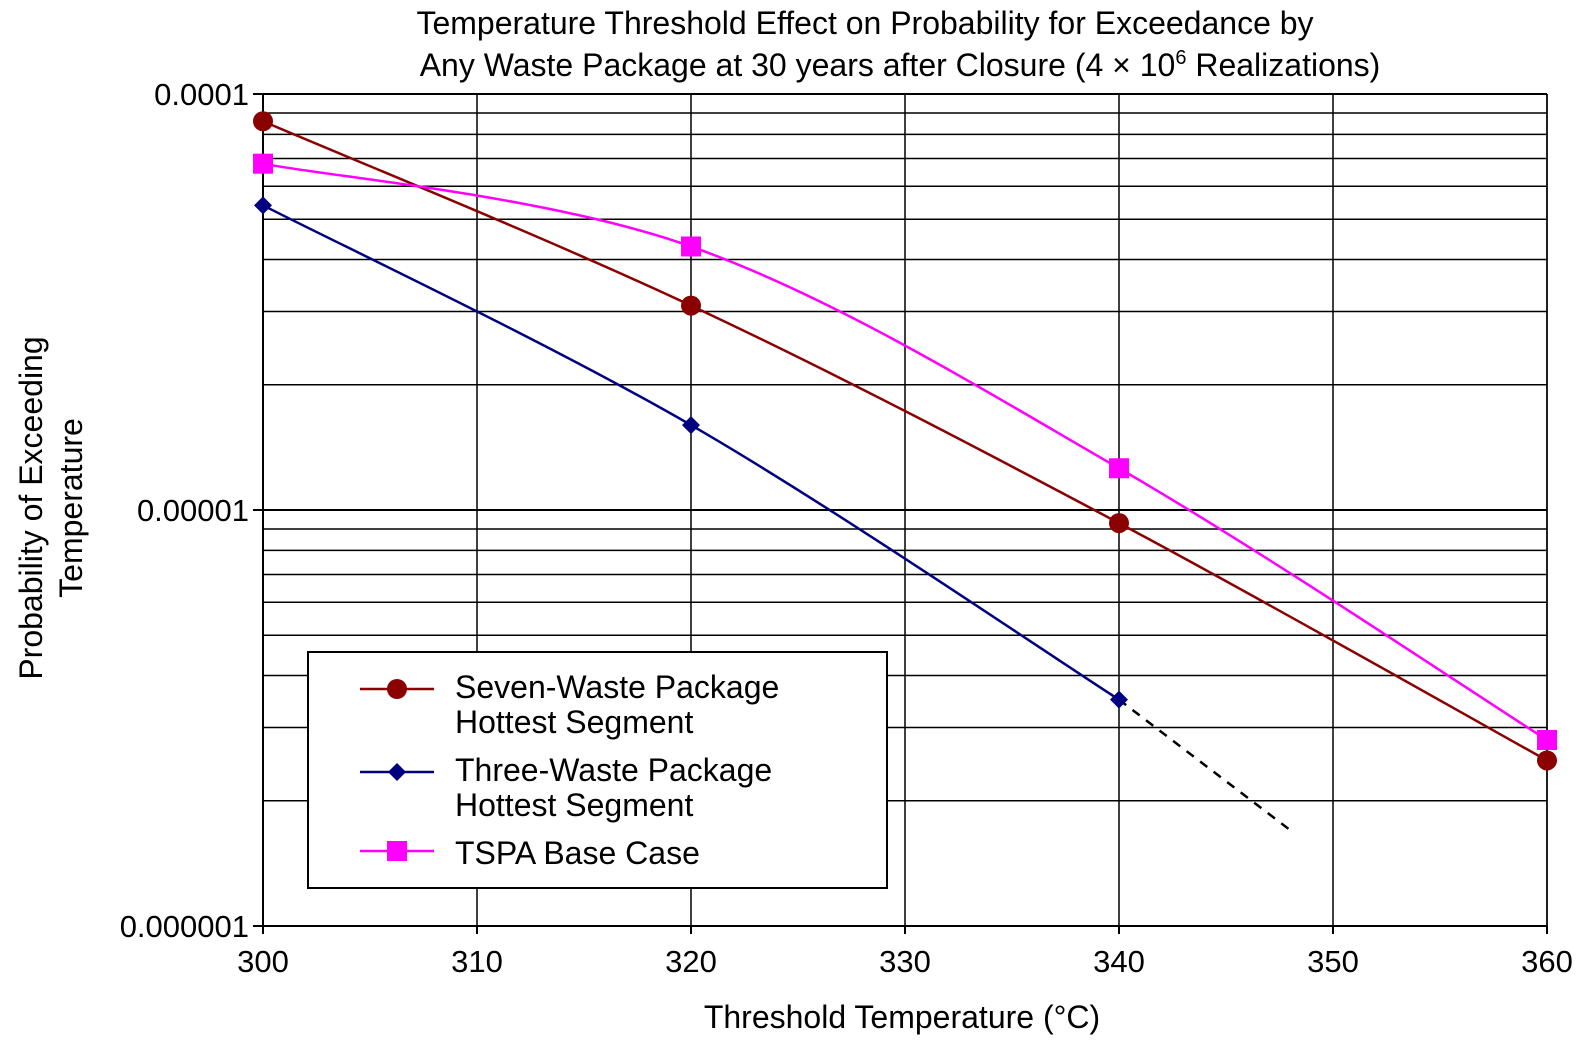 This screenshot has width=1585, height=1050. What do you see at coordinates (51, 507) in the screenshot?
I see `y-axis-label-group: Probability of Exceeding Temperature` at bounding box center [51, 507].